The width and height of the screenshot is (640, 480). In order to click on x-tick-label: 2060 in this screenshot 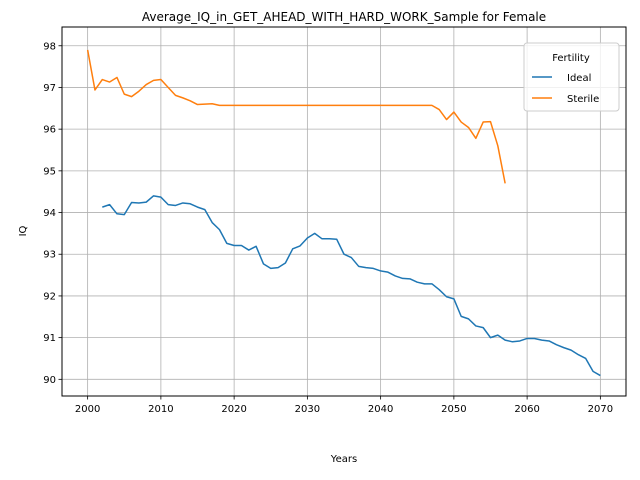, I will do `click(526, 409)`.